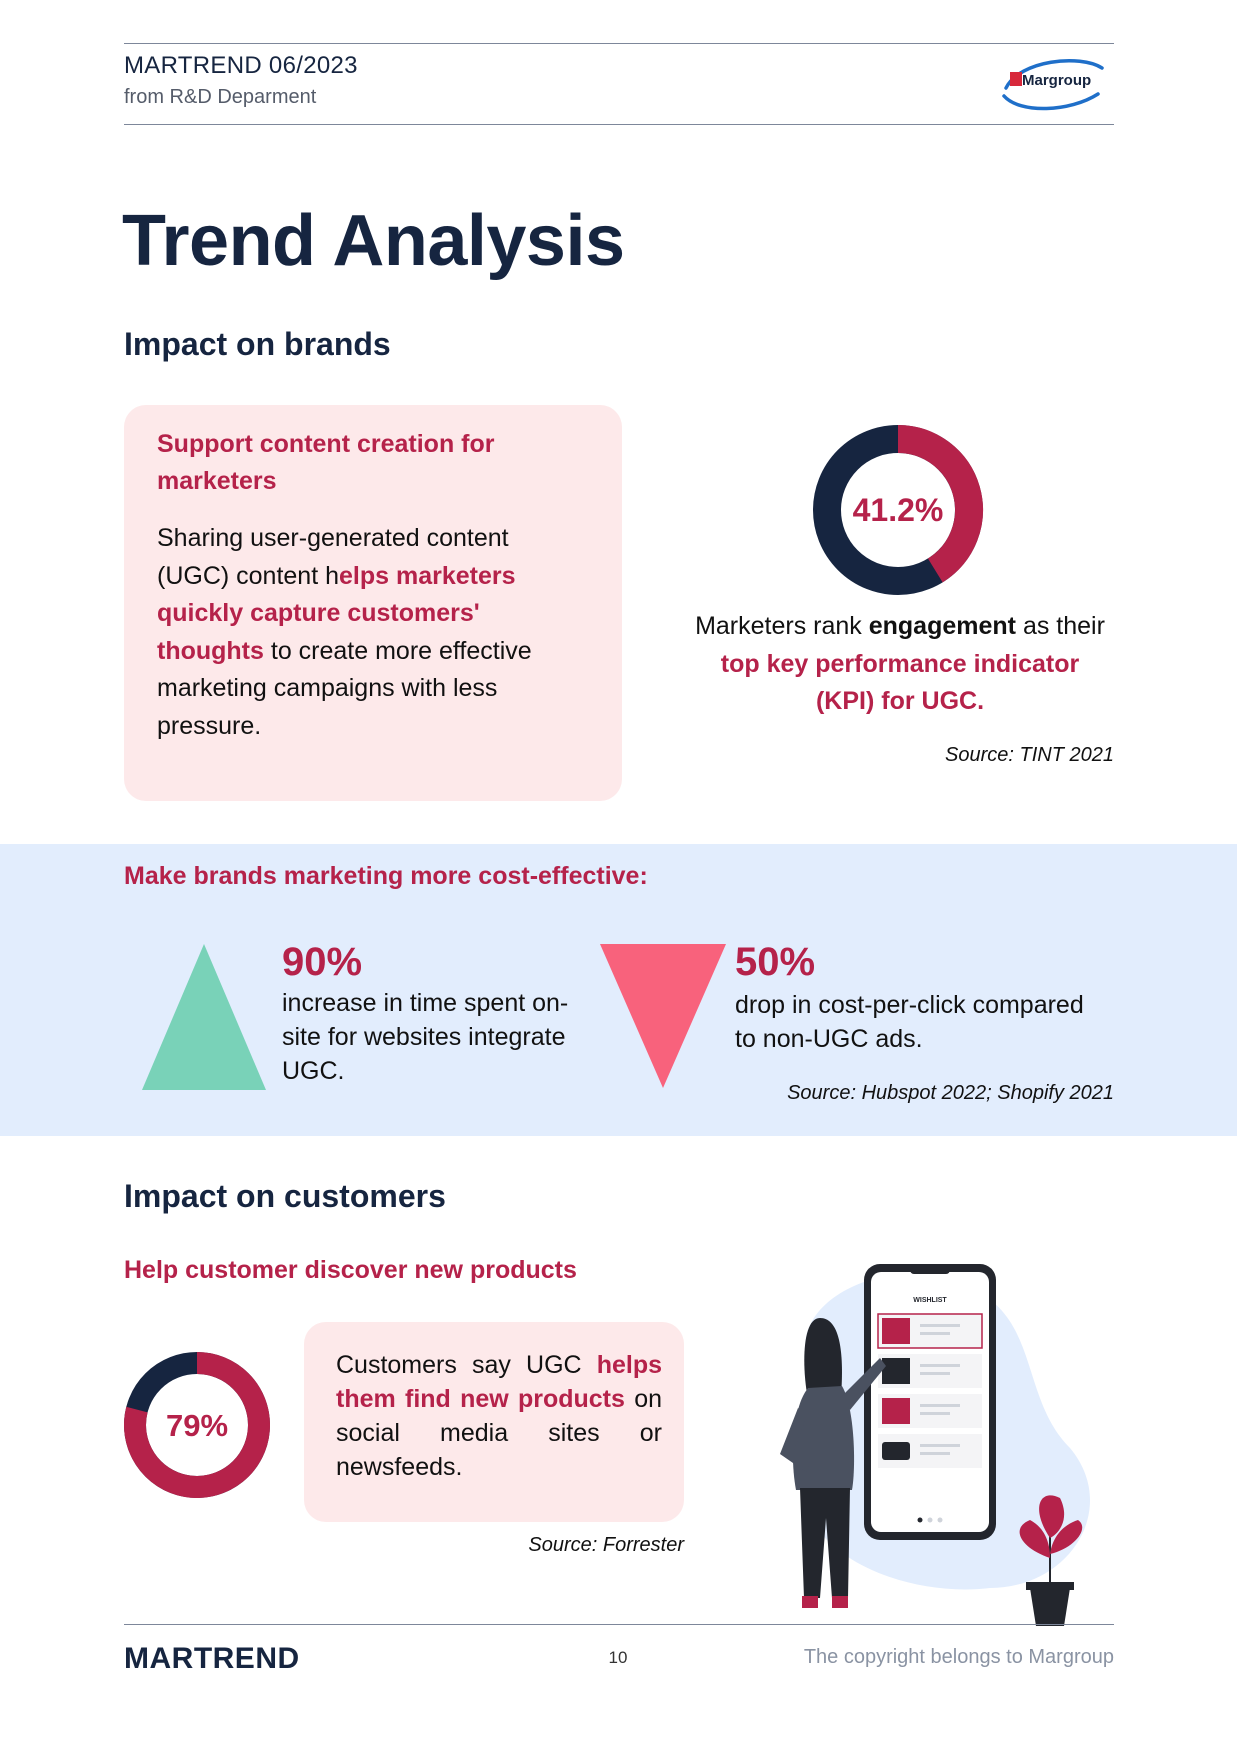  I want to click on discover-card, so click(494, 1422).